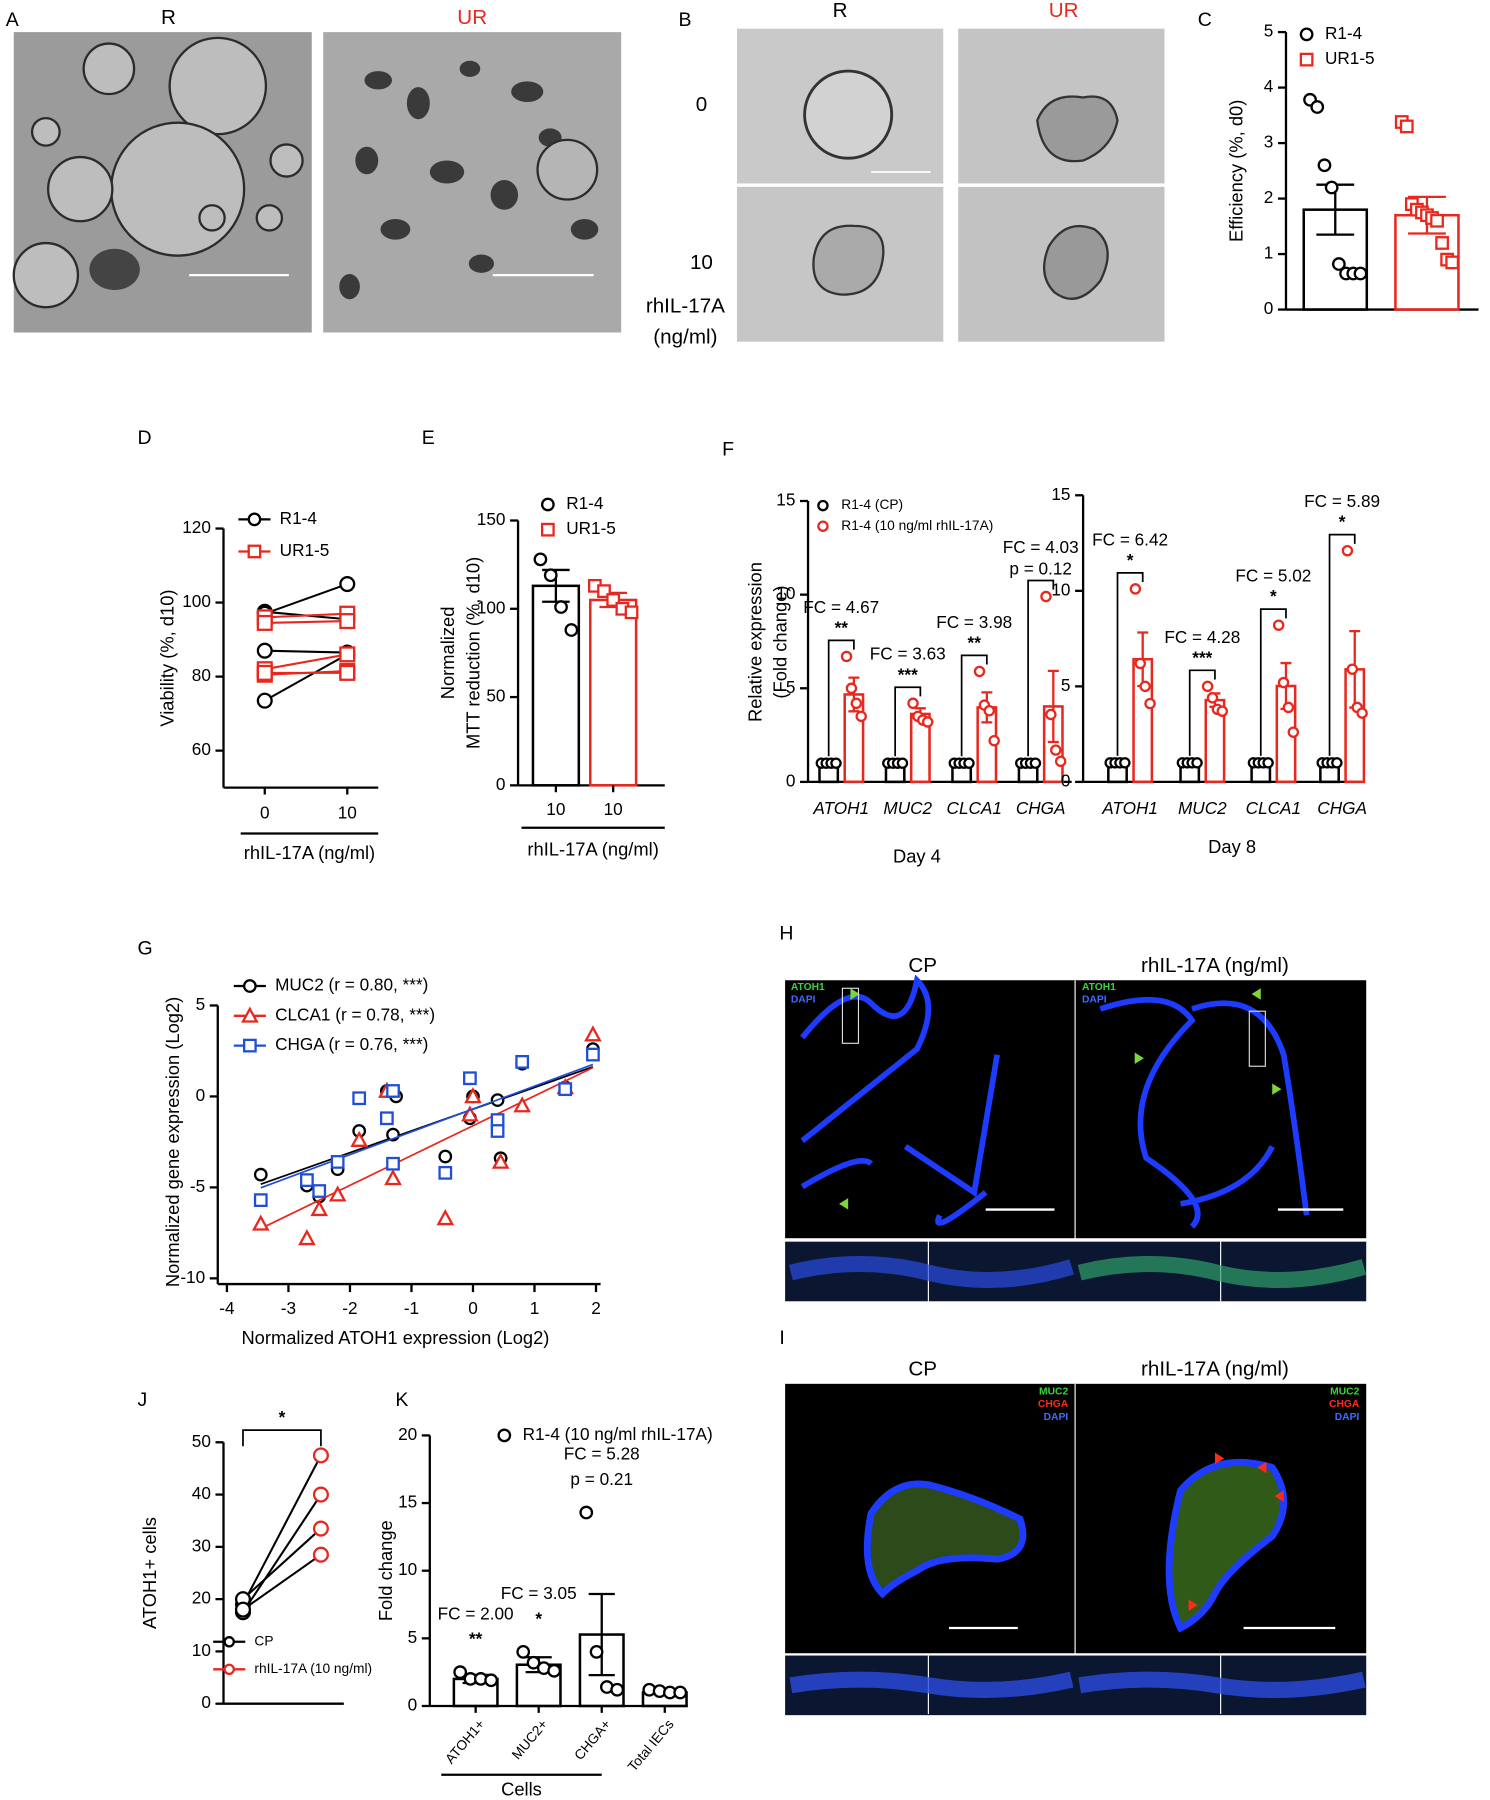 Image resolution: width=1490 pixels, height=1800 pixels. What do you see at coordinates (473, 1308) in the screenshot?
I see `x-tick-label: 0` at bounding box center [473, 1308].